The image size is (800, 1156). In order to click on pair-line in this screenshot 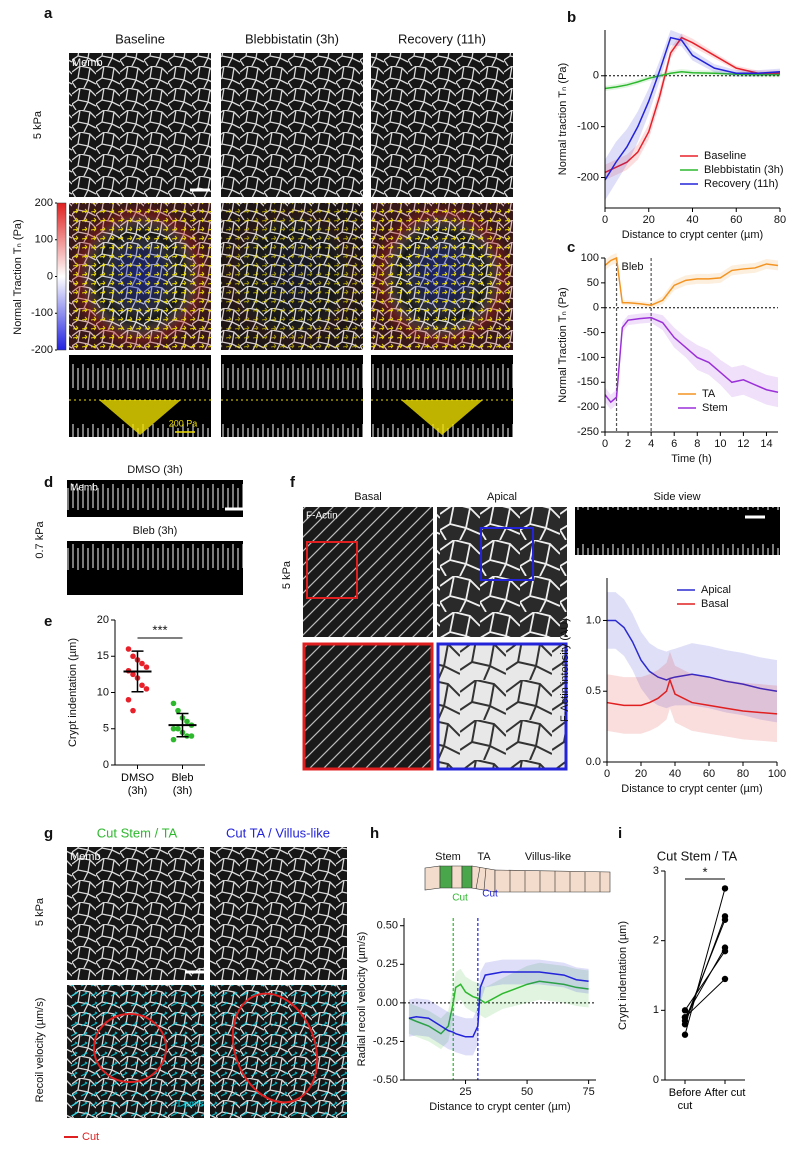, I will do `click(705, 982)`.